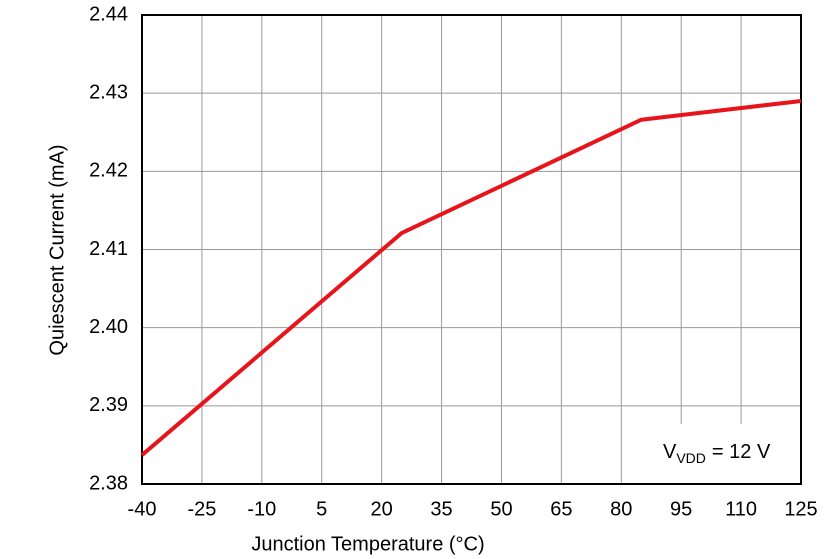 This screenshot has width=839, height=559. What do you see at coordinates (321, 509) in the screenshot?
I see `x-tick-label: 5` at bounding box center [321, 509].